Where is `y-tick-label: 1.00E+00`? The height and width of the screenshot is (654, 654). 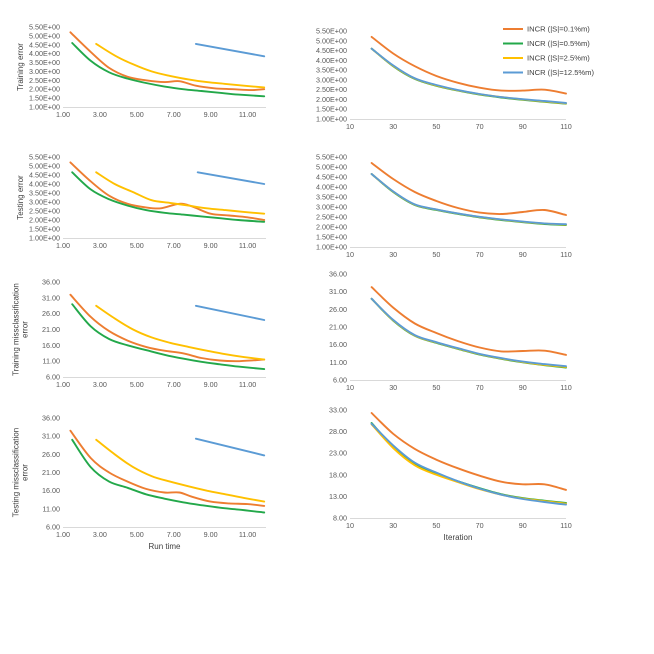
y-tick-label: 1.00E+00 is located at coordinates (331, 119).